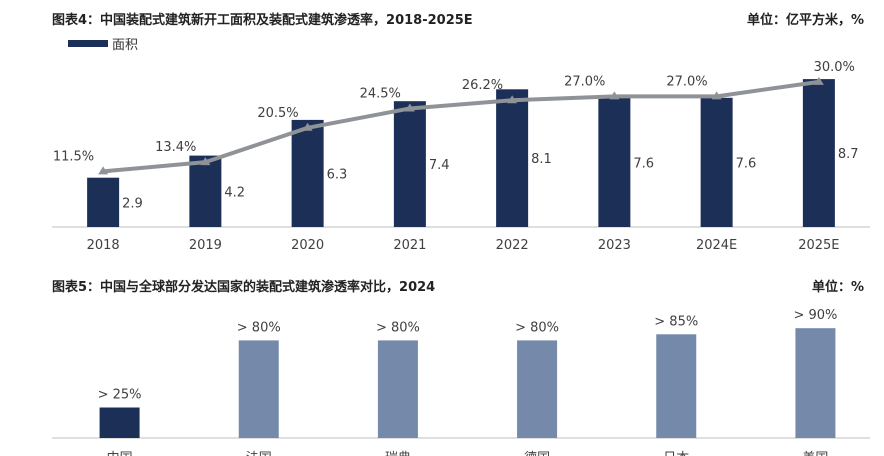  What do you see at coordinates (337, 174) in the screenshot?
I see `chart1-bar-label-2020: 6.3` at bounding box center [337, 174].